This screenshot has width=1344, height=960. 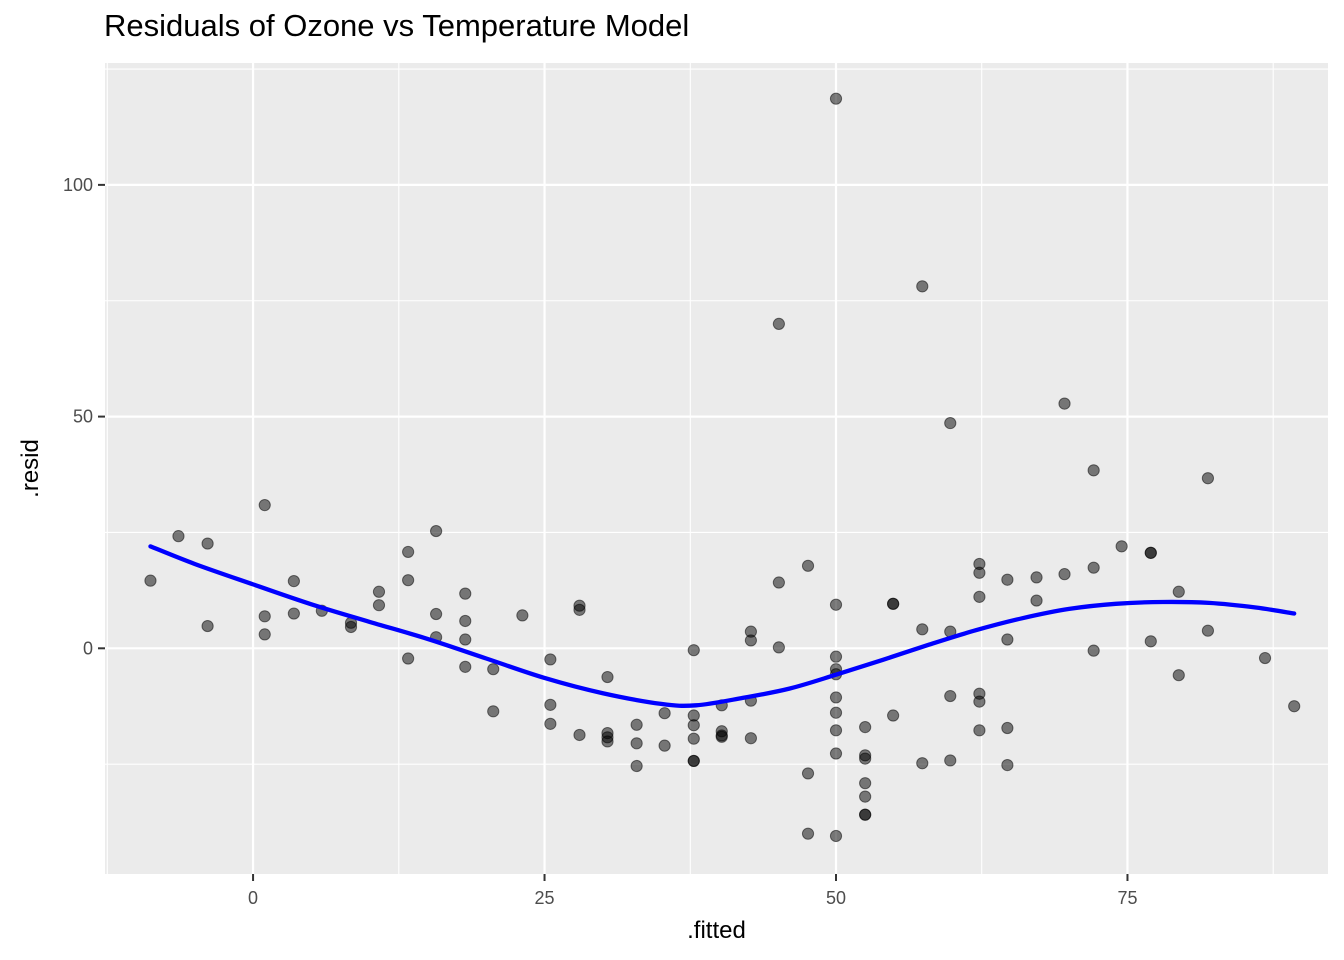 I want to click on y-axis-title: .resid, so click(x=30, y=468).